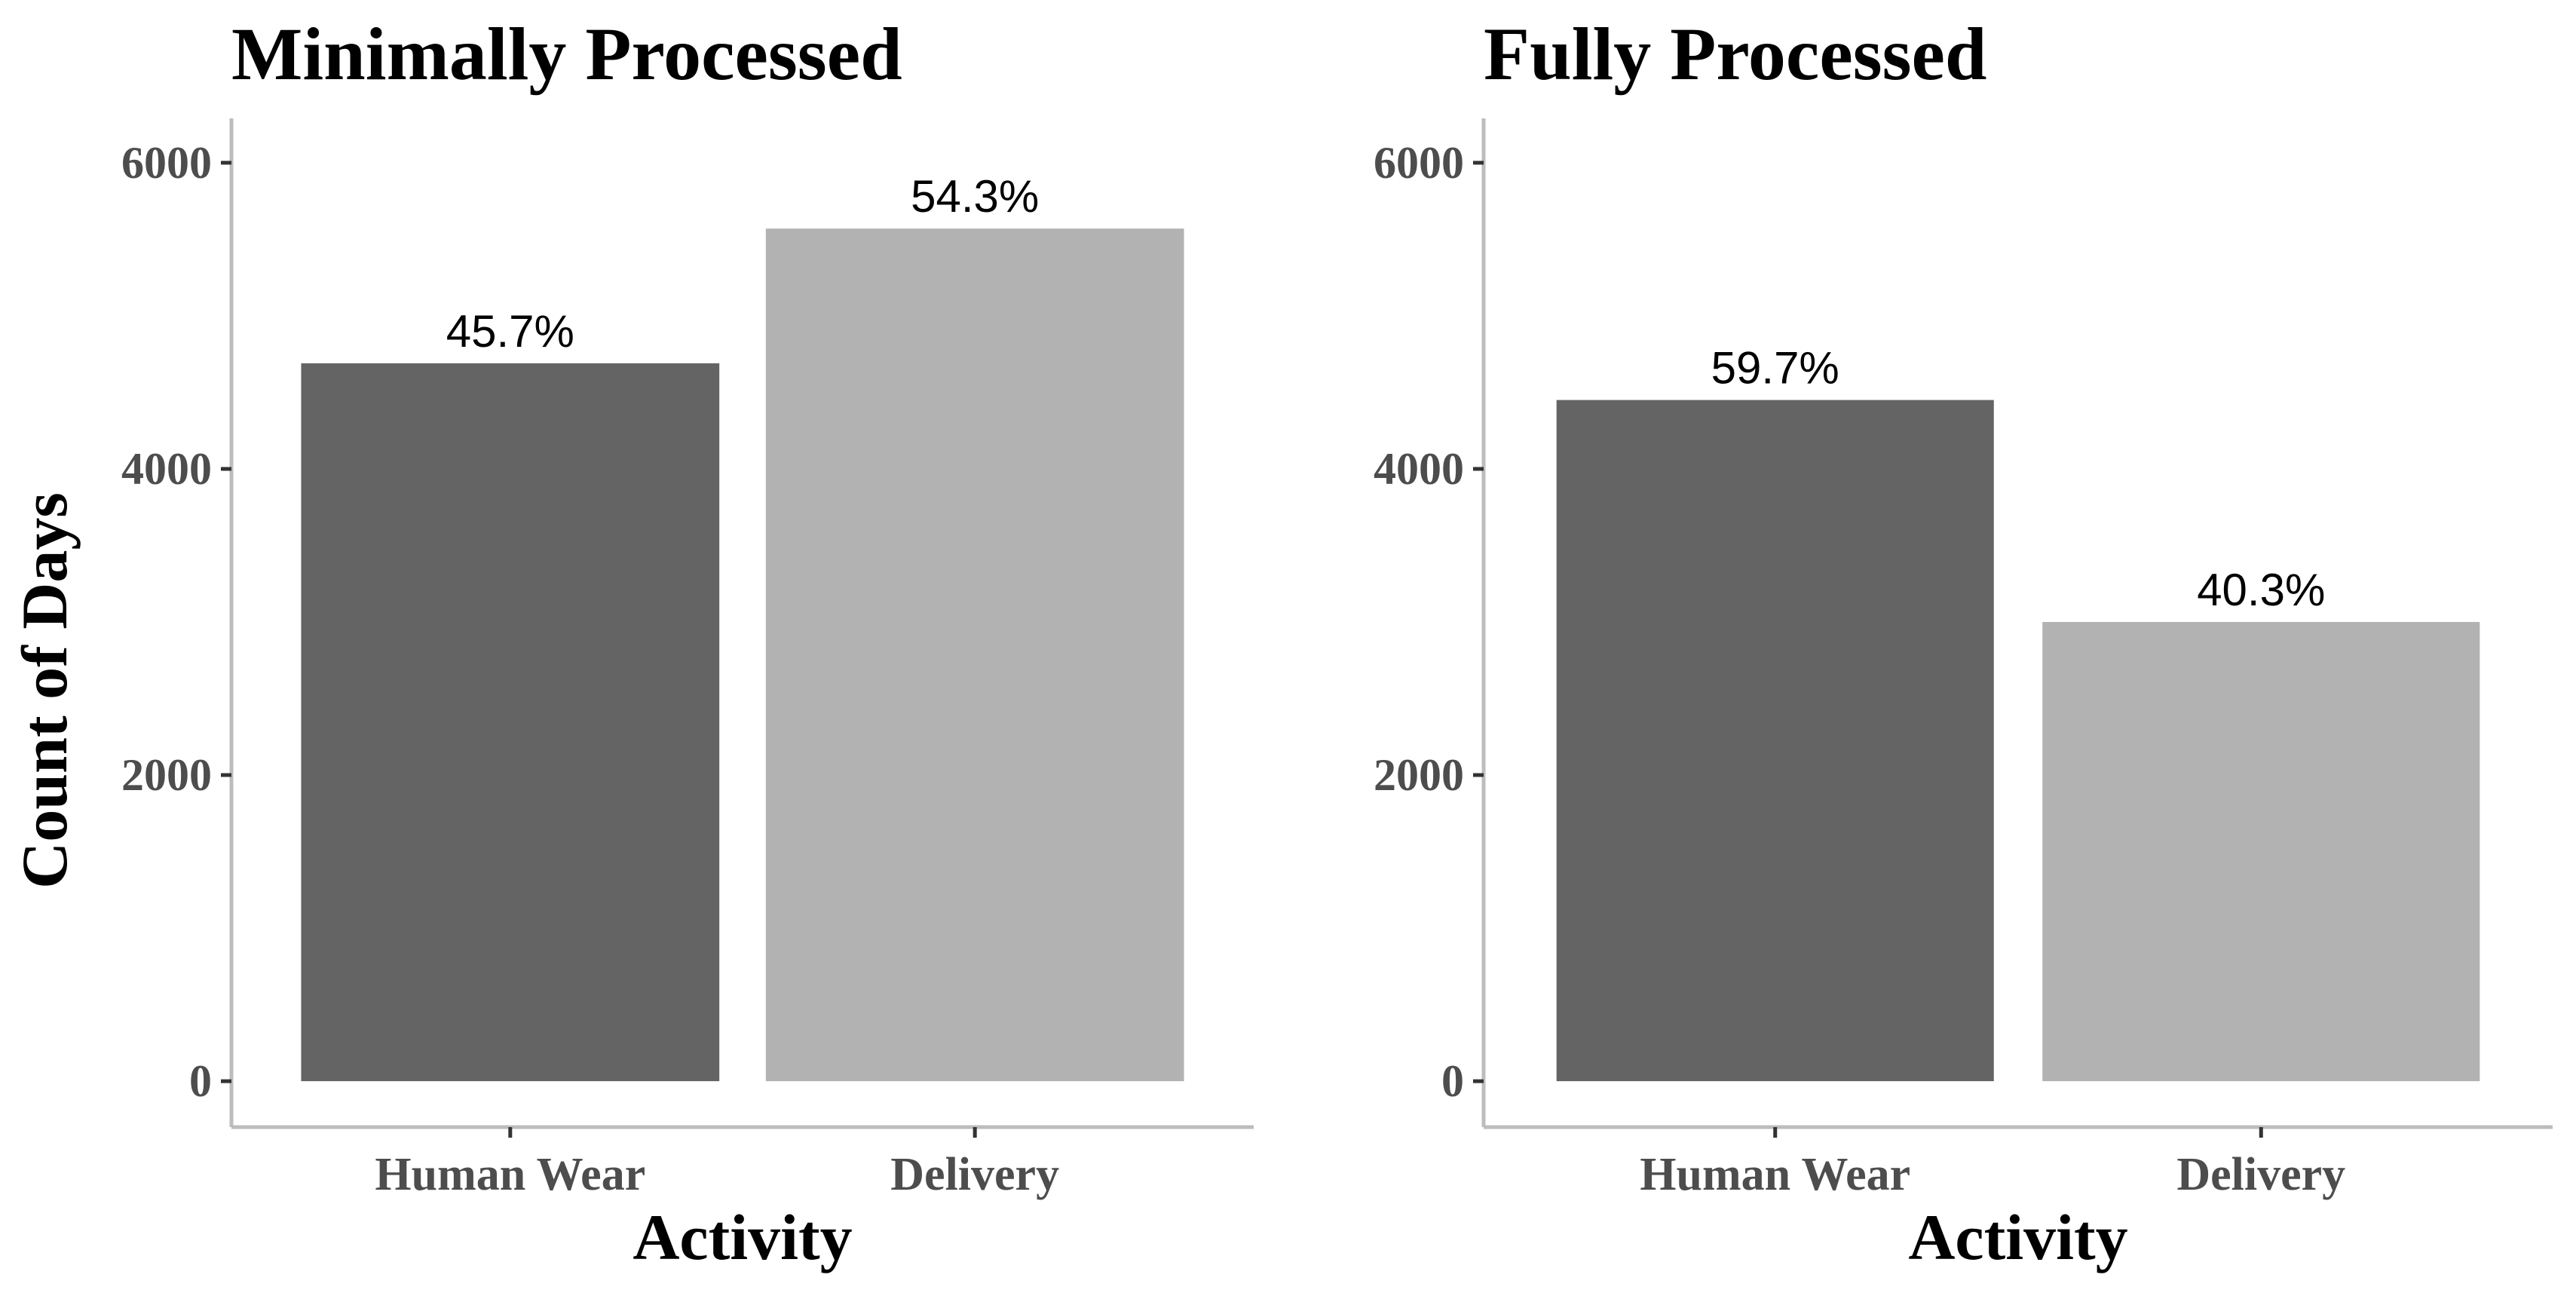  I want to click on chart-title: Fully Processed, so click(1735, 54).